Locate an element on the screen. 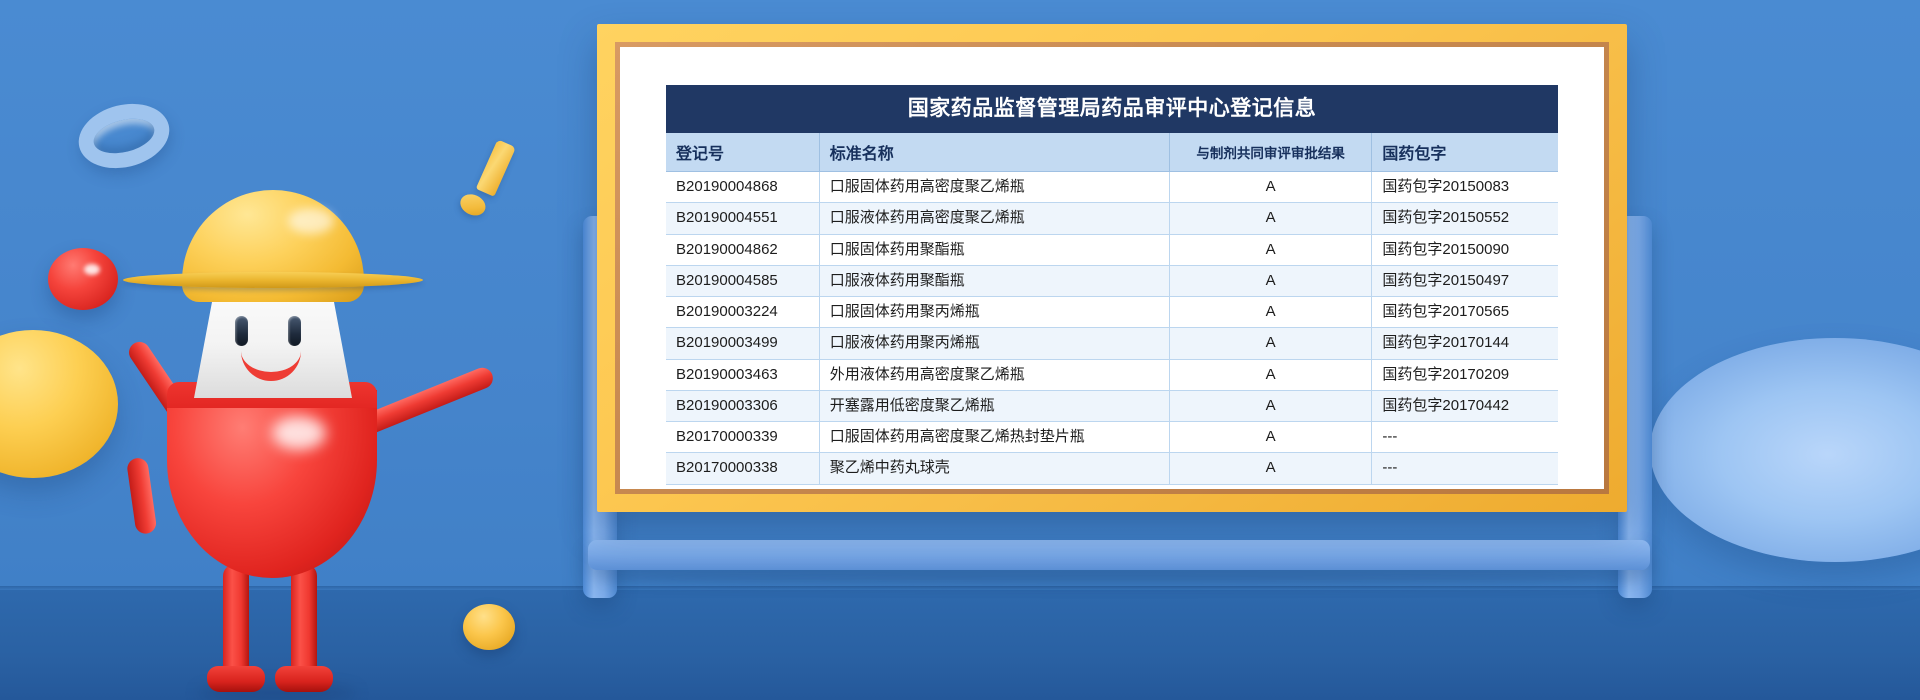 The height and width of the screenshot is (700, 1920). table-row: B20190003306 开塞露用低密度聚乙烯瓶 A 国药包字20170442 is located at coordinates (1112, 406).